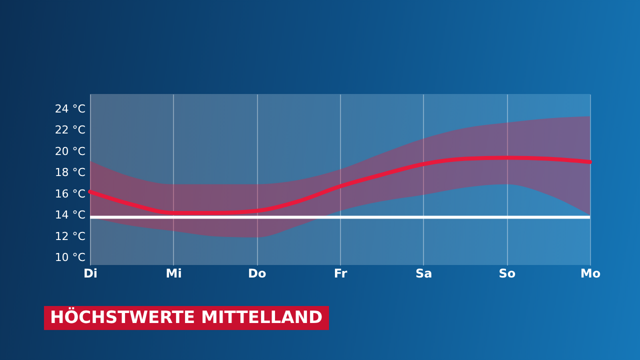 The height and width of the screenshot is (360, 640). I want to click on x-tick-label: Di, so click(90, 273).